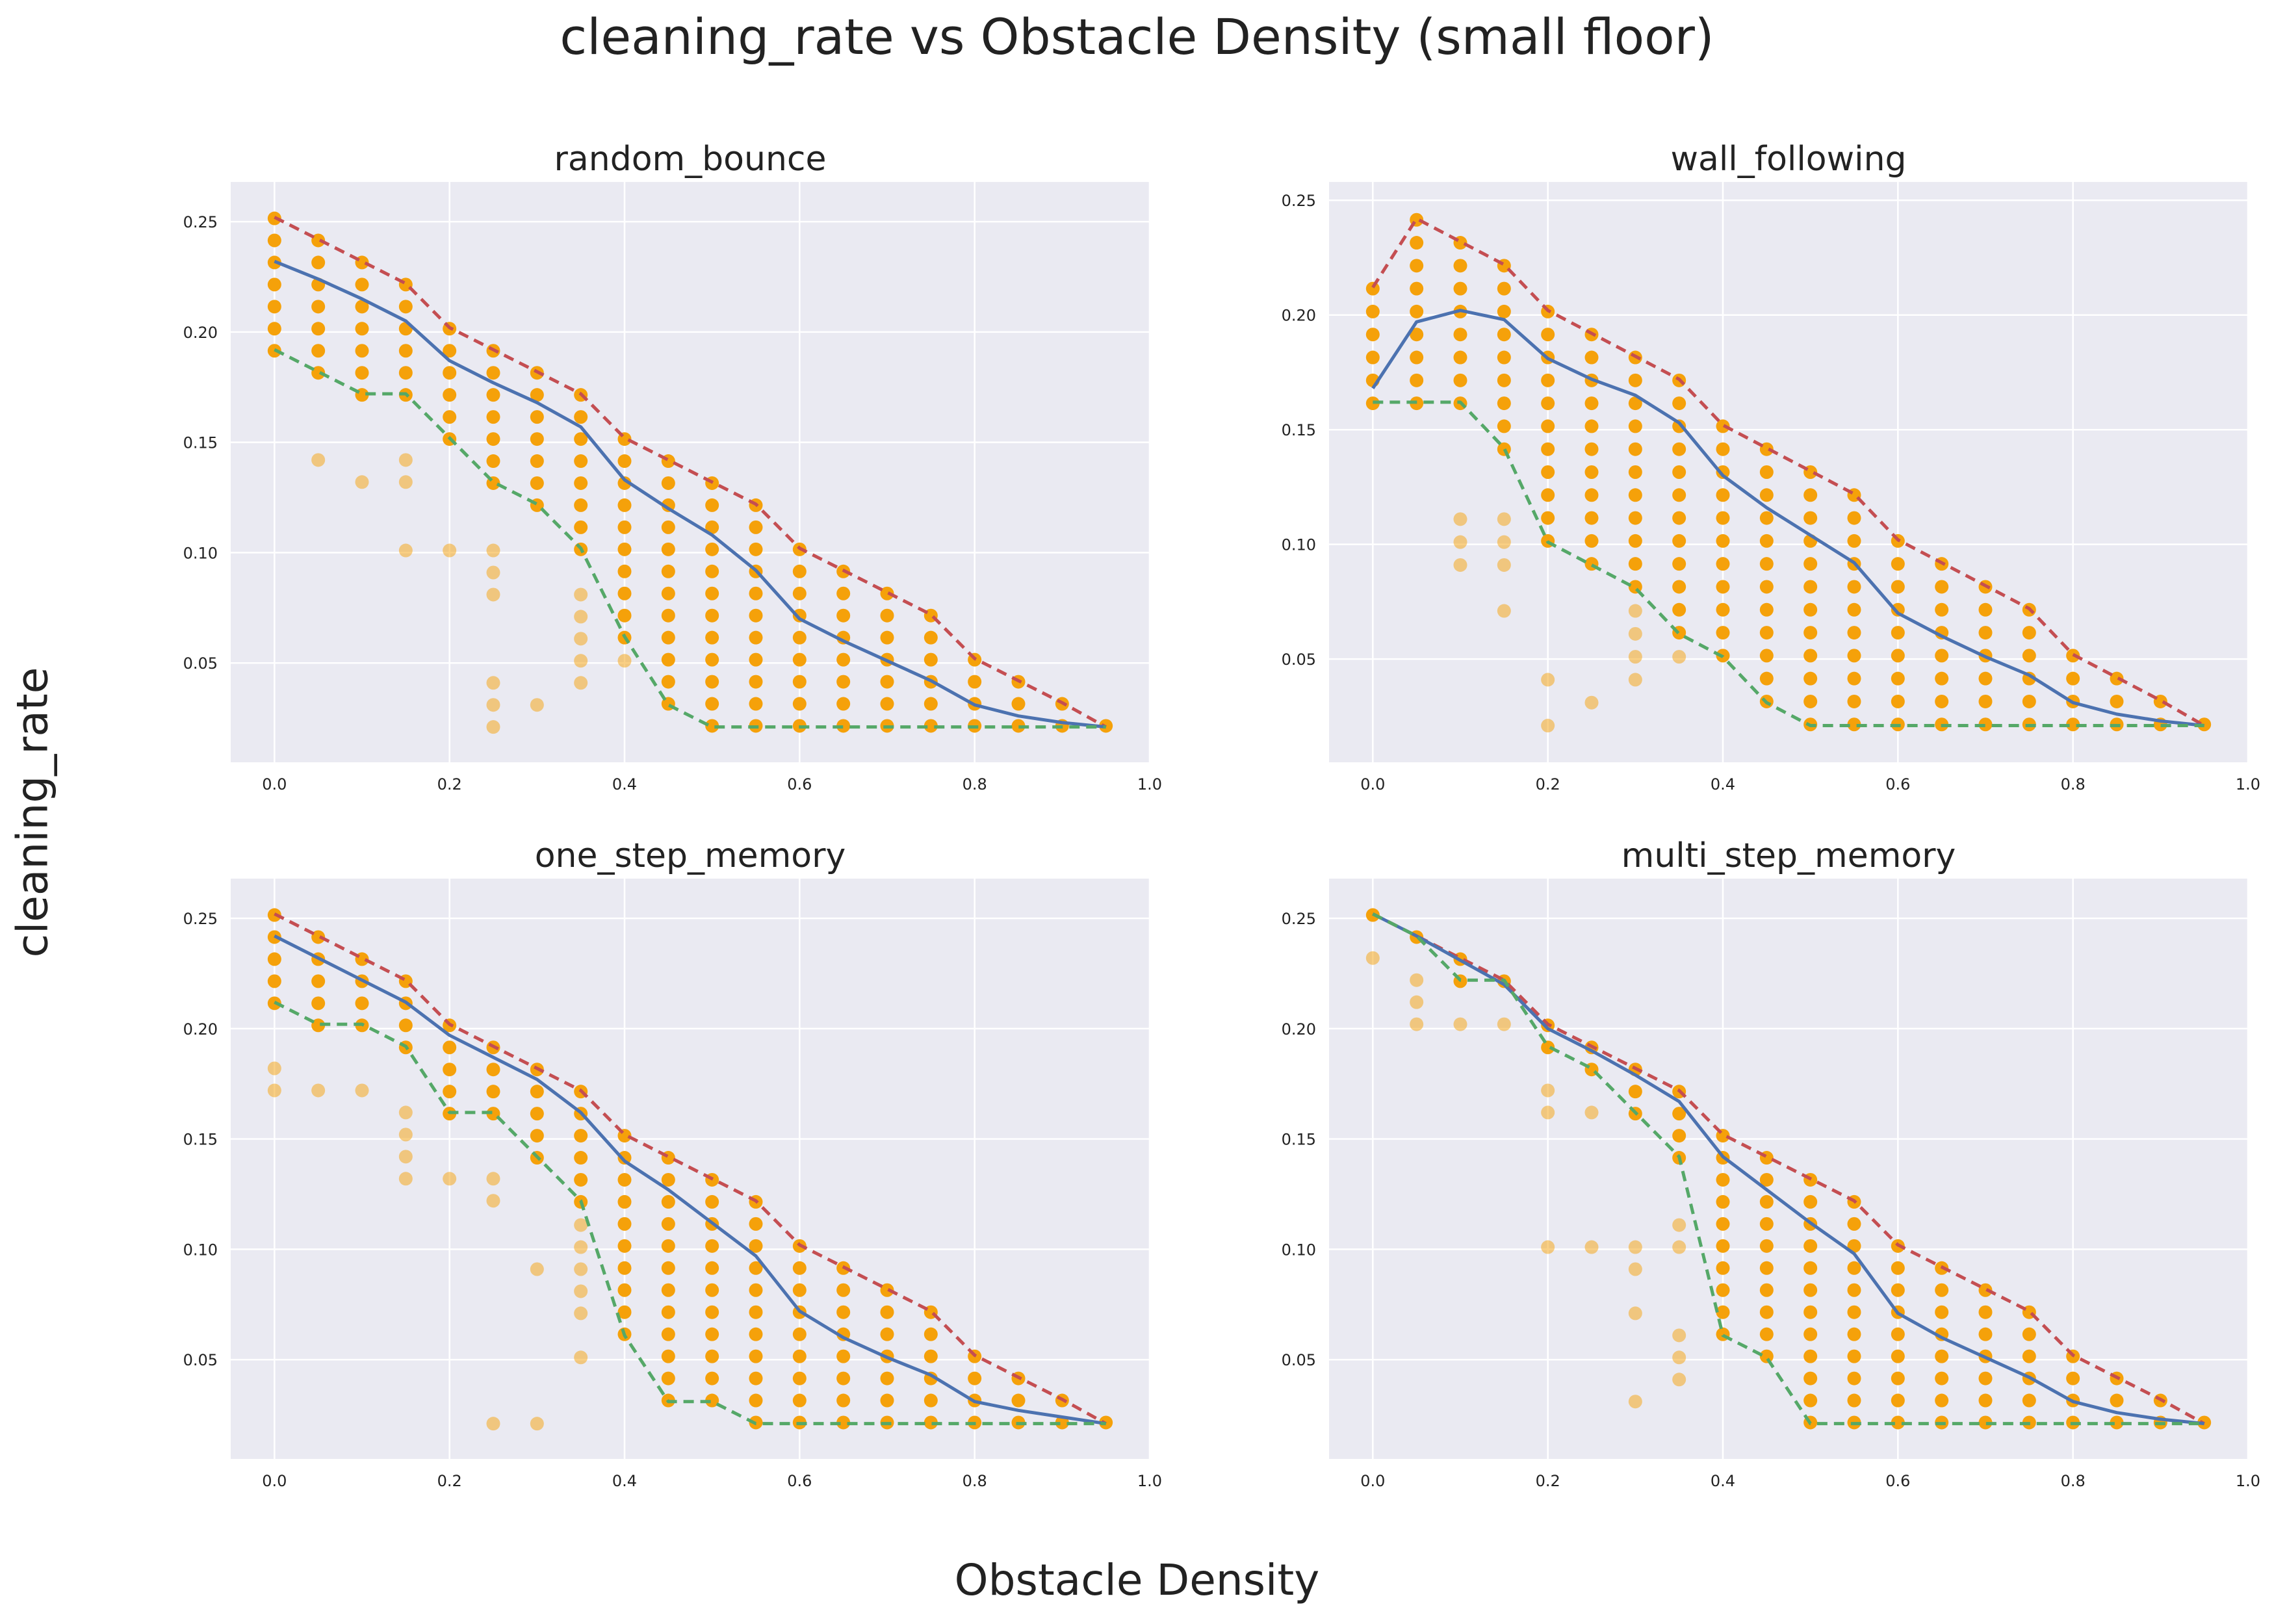 The image size is (2274, 1624). What do you see at coordinates (1897, 1481) in the screenshot?
I see `x-tick-label: 0.6` at bounding box center [1897, 1481].